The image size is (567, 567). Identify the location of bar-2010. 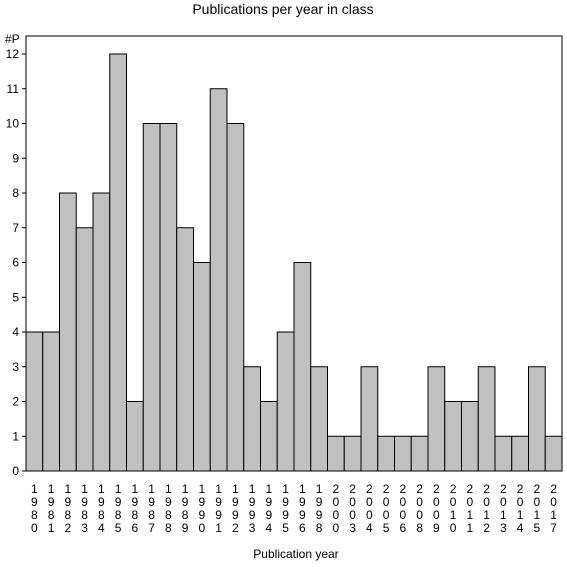
(453, 436).